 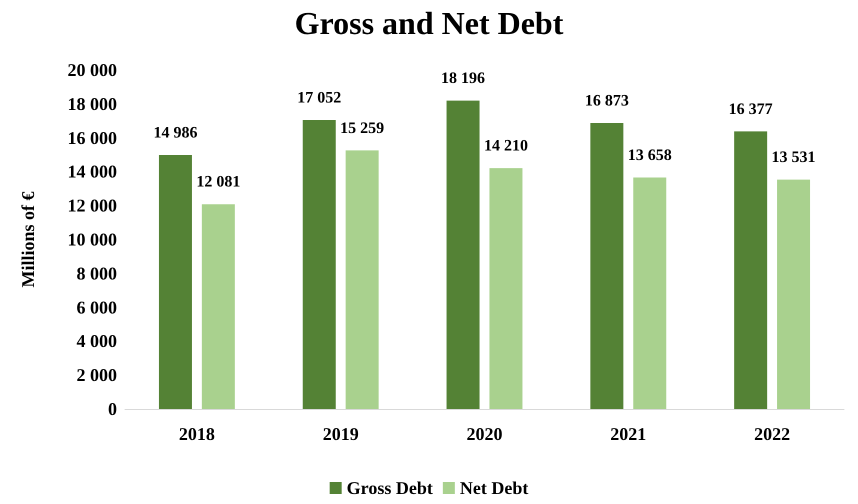 I want to click on data-label: 14 986, so click(x=175, y=133).